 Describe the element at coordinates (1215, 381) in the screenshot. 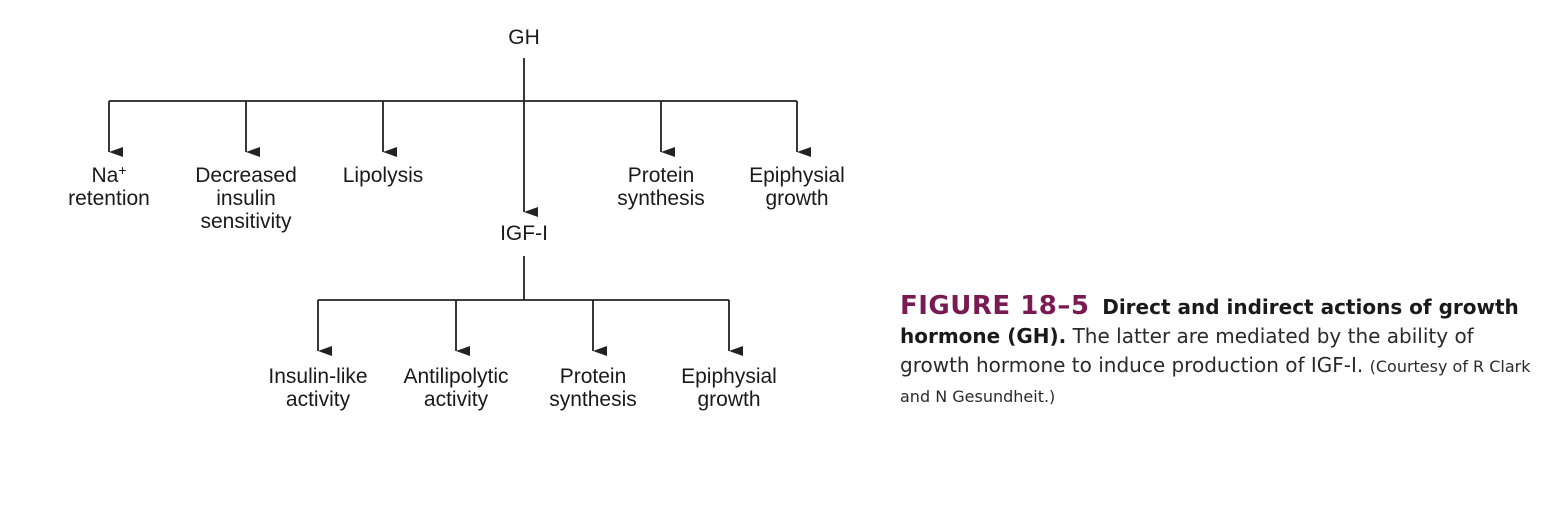

I see `figure-credit: (Courtesy of R Clark and N Gesundheit.)` at that location.